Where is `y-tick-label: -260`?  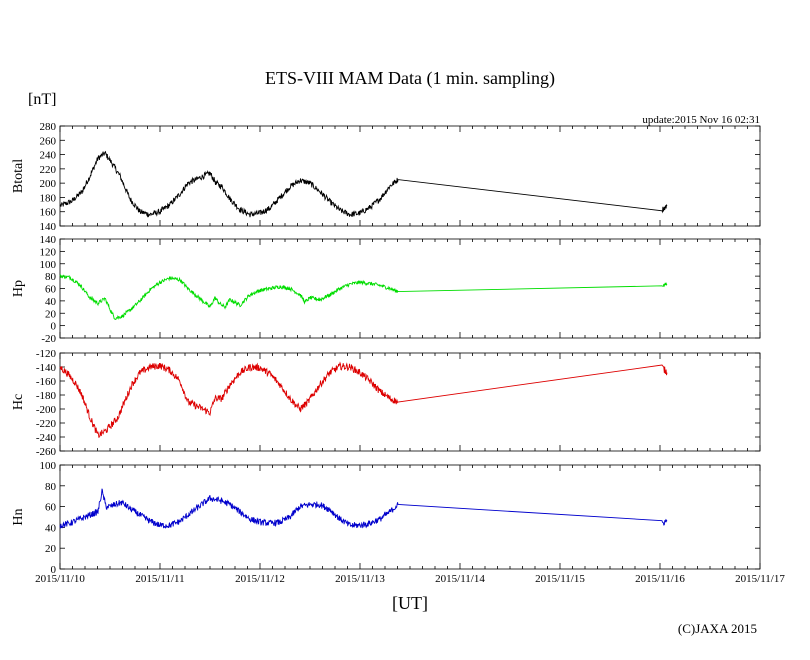
y-tick-label: -260 is located at coordinates (46, 452).